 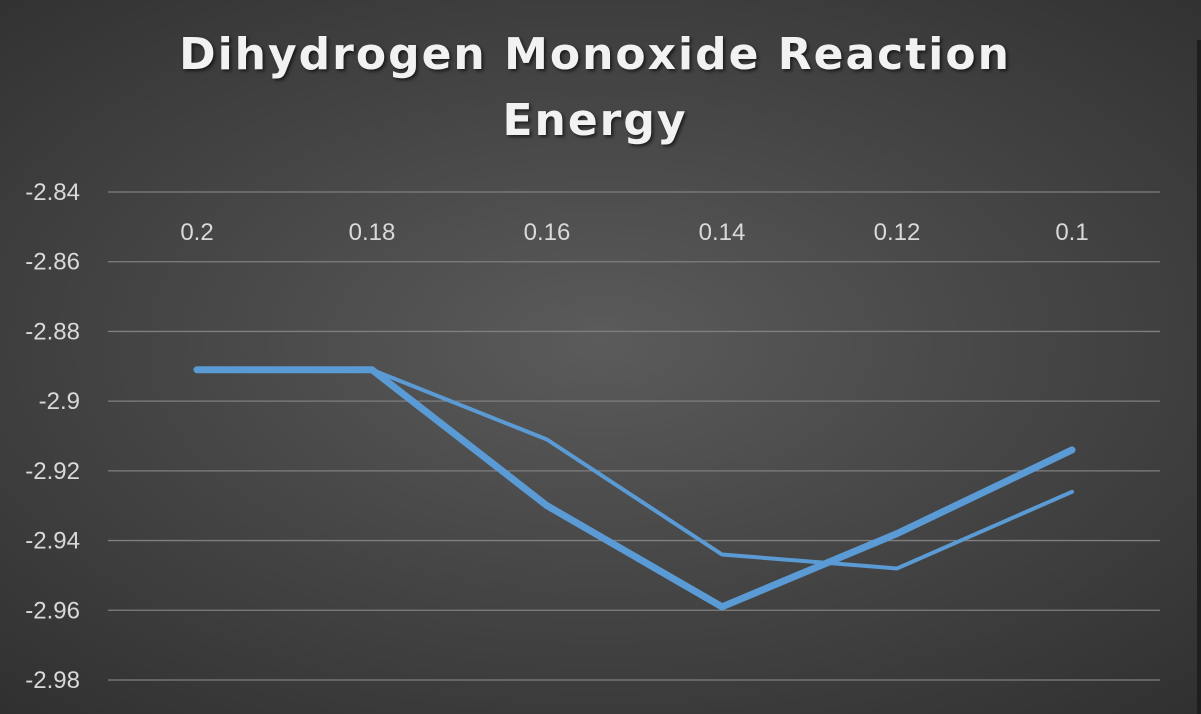 What do you see at coordinates (196, 232) in the screenshot?
I see `x-tick-label: 0.2` at bounding box center [196, 232].